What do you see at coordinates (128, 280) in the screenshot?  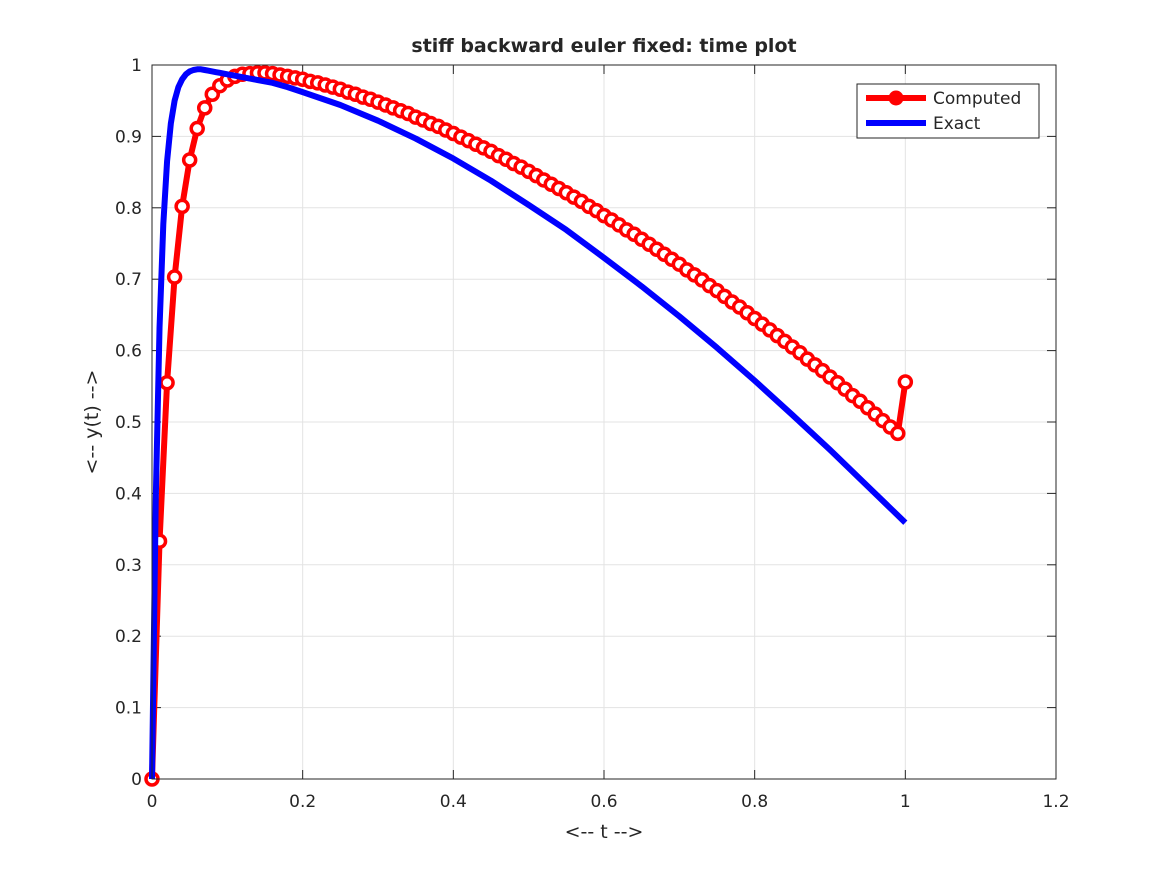 I see `y-tick-label: 0.7` at bounding box center [128, 280].